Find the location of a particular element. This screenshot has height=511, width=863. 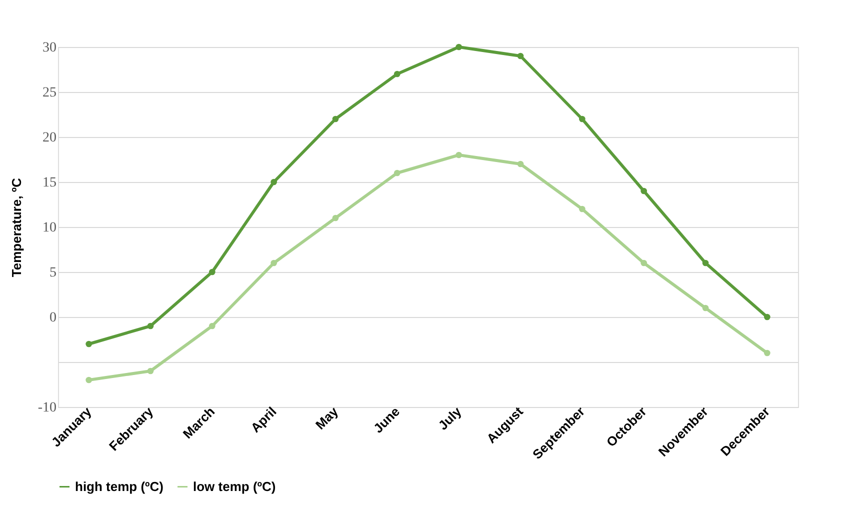

y-tick-label: 0 is located at coordinates (53, 318).